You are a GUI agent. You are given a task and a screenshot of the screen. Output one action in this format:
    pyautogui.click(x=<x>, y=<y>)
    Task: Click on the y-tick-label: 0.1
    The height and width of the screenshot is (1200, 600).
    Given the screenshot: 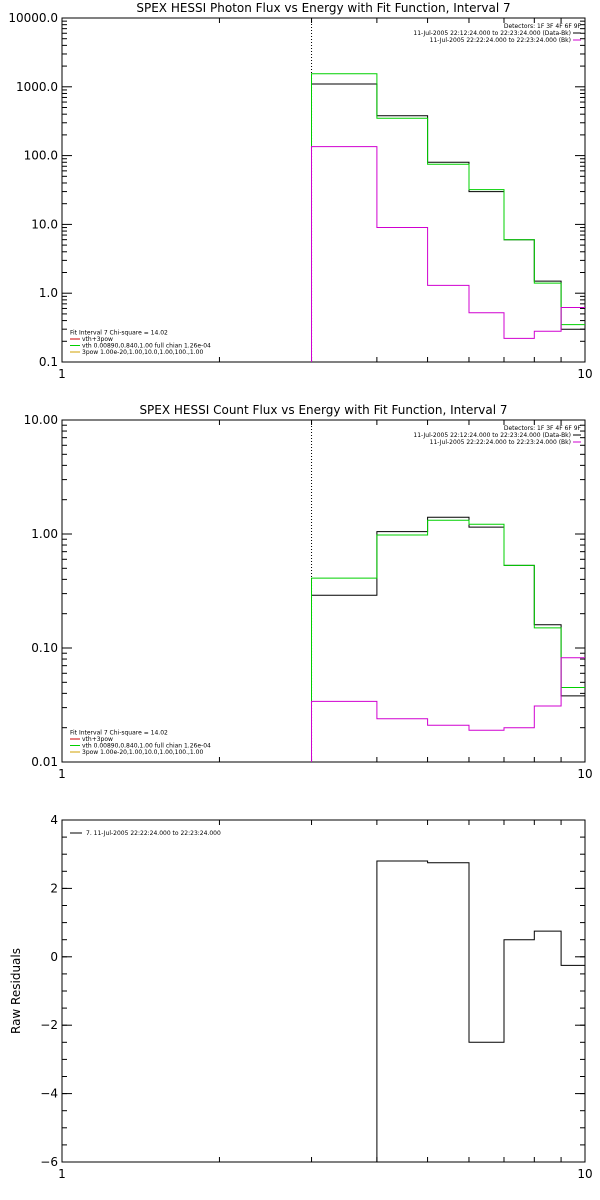 What is the action you would take?
    pyautogui.click(x=48, y=362)
    